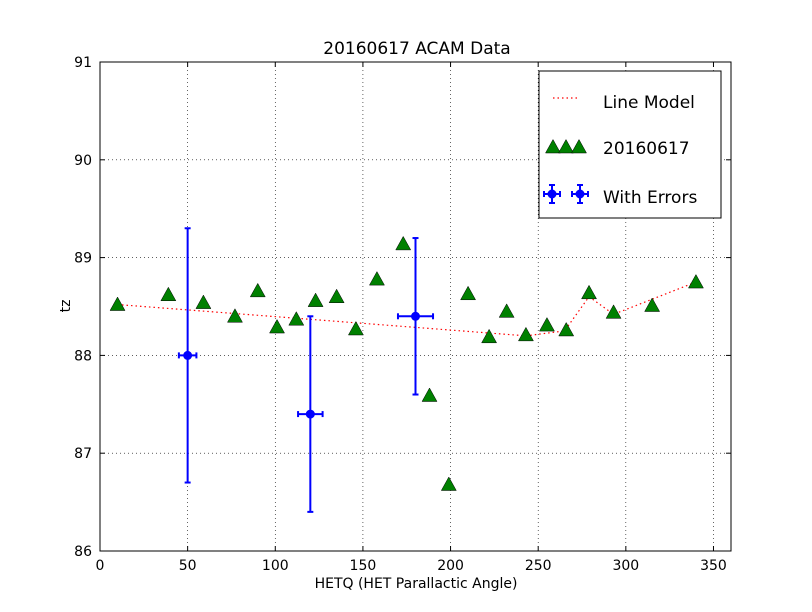 The width and height of the screenshot is (812, 612). I want to click on x-tick-label: 350, so click(713, 566).